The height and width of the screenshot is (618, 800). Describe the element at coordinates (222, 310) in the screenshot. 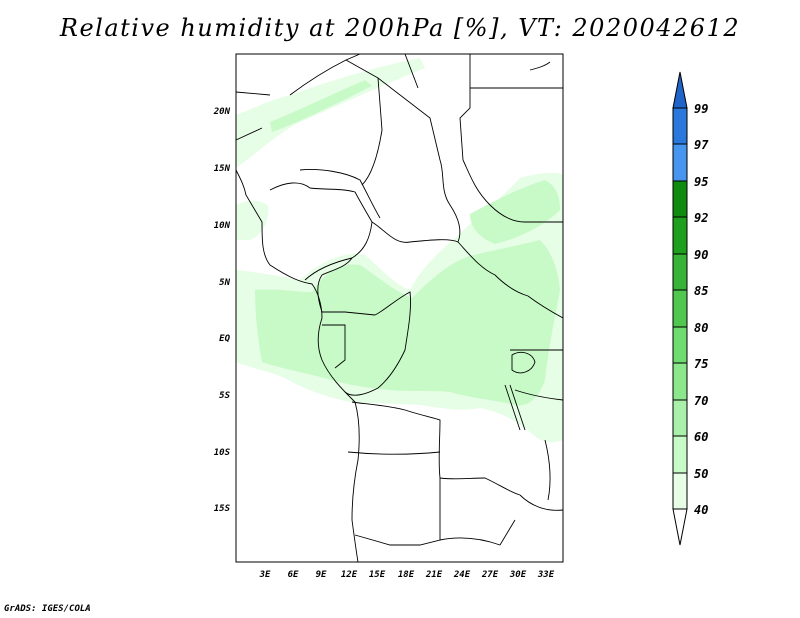

I see `latitude-labels: 20N 15N 10N 5N EQ 5S 10S 15S` at that location.